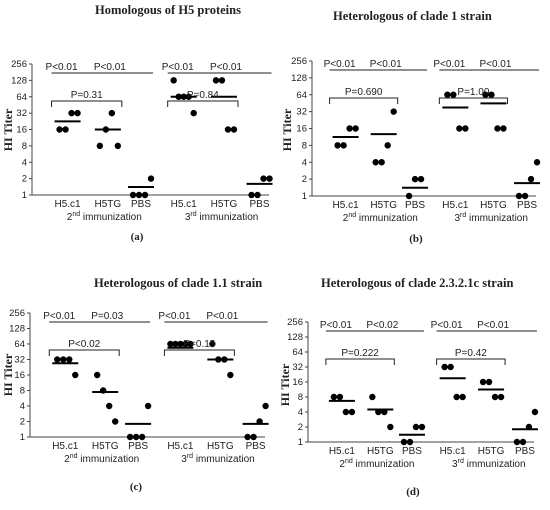 This screenshot has height=510, width=550. What do you see at coordinates (137, 237) in the screenshot?
I see `panel-label: (a)` at bounding box center [137, 237].